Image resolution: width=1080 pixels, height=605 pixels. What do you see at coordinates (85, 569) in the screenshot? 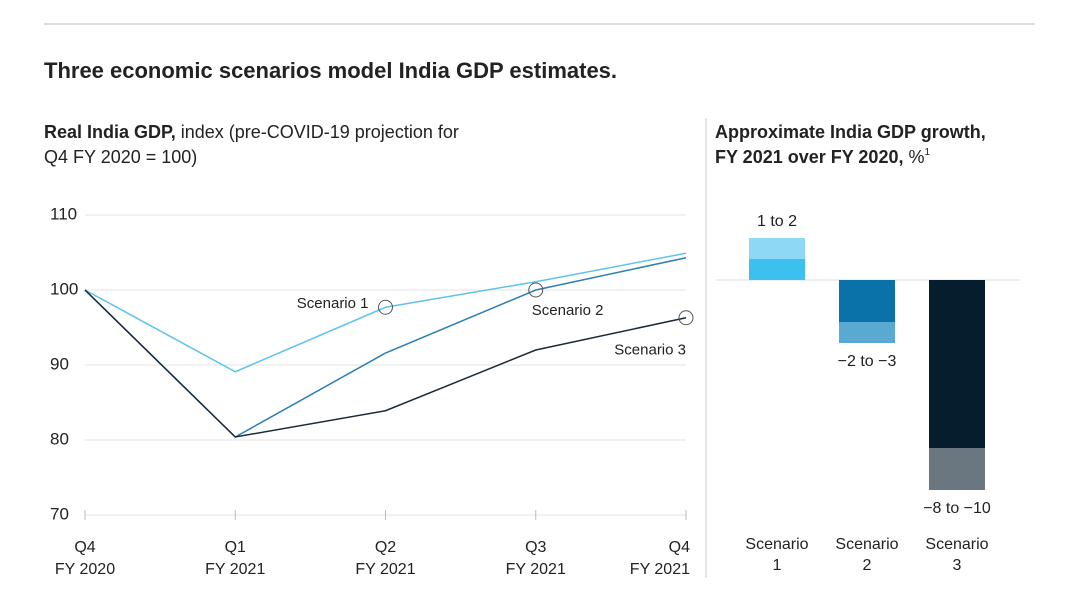
I see `x-tick-label: FY 2020` at bounding box center [85, 569].